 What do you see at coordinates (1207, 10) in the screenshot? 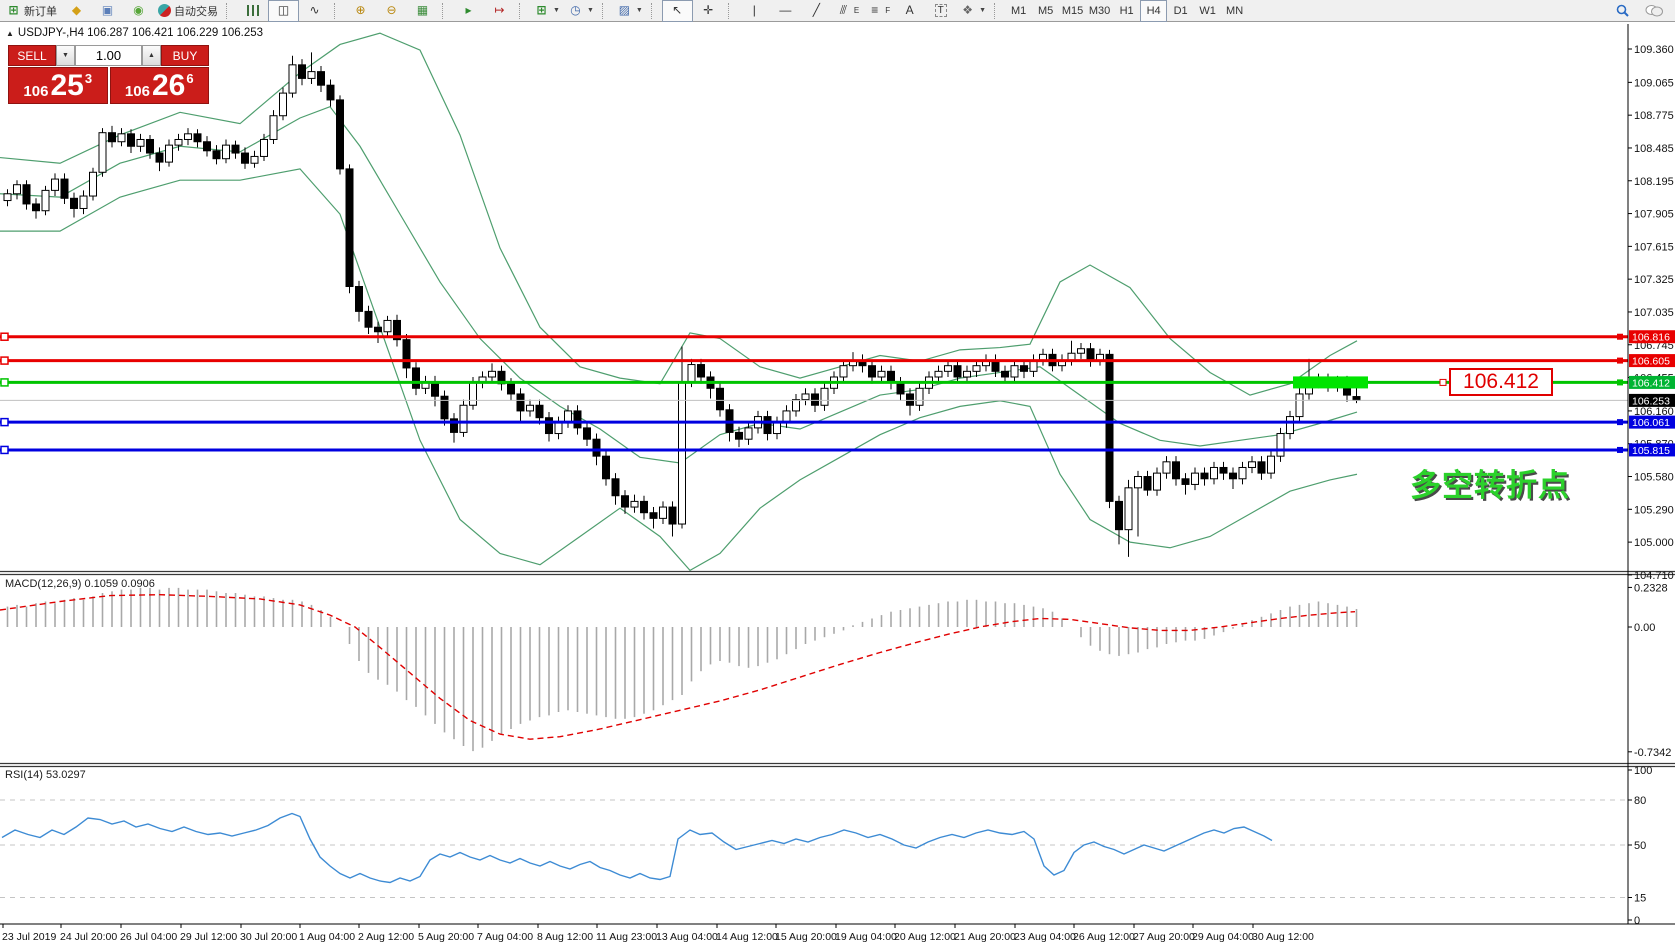
I see `tab-timeframe-W1: W1` at bounding box center [1207, 10].